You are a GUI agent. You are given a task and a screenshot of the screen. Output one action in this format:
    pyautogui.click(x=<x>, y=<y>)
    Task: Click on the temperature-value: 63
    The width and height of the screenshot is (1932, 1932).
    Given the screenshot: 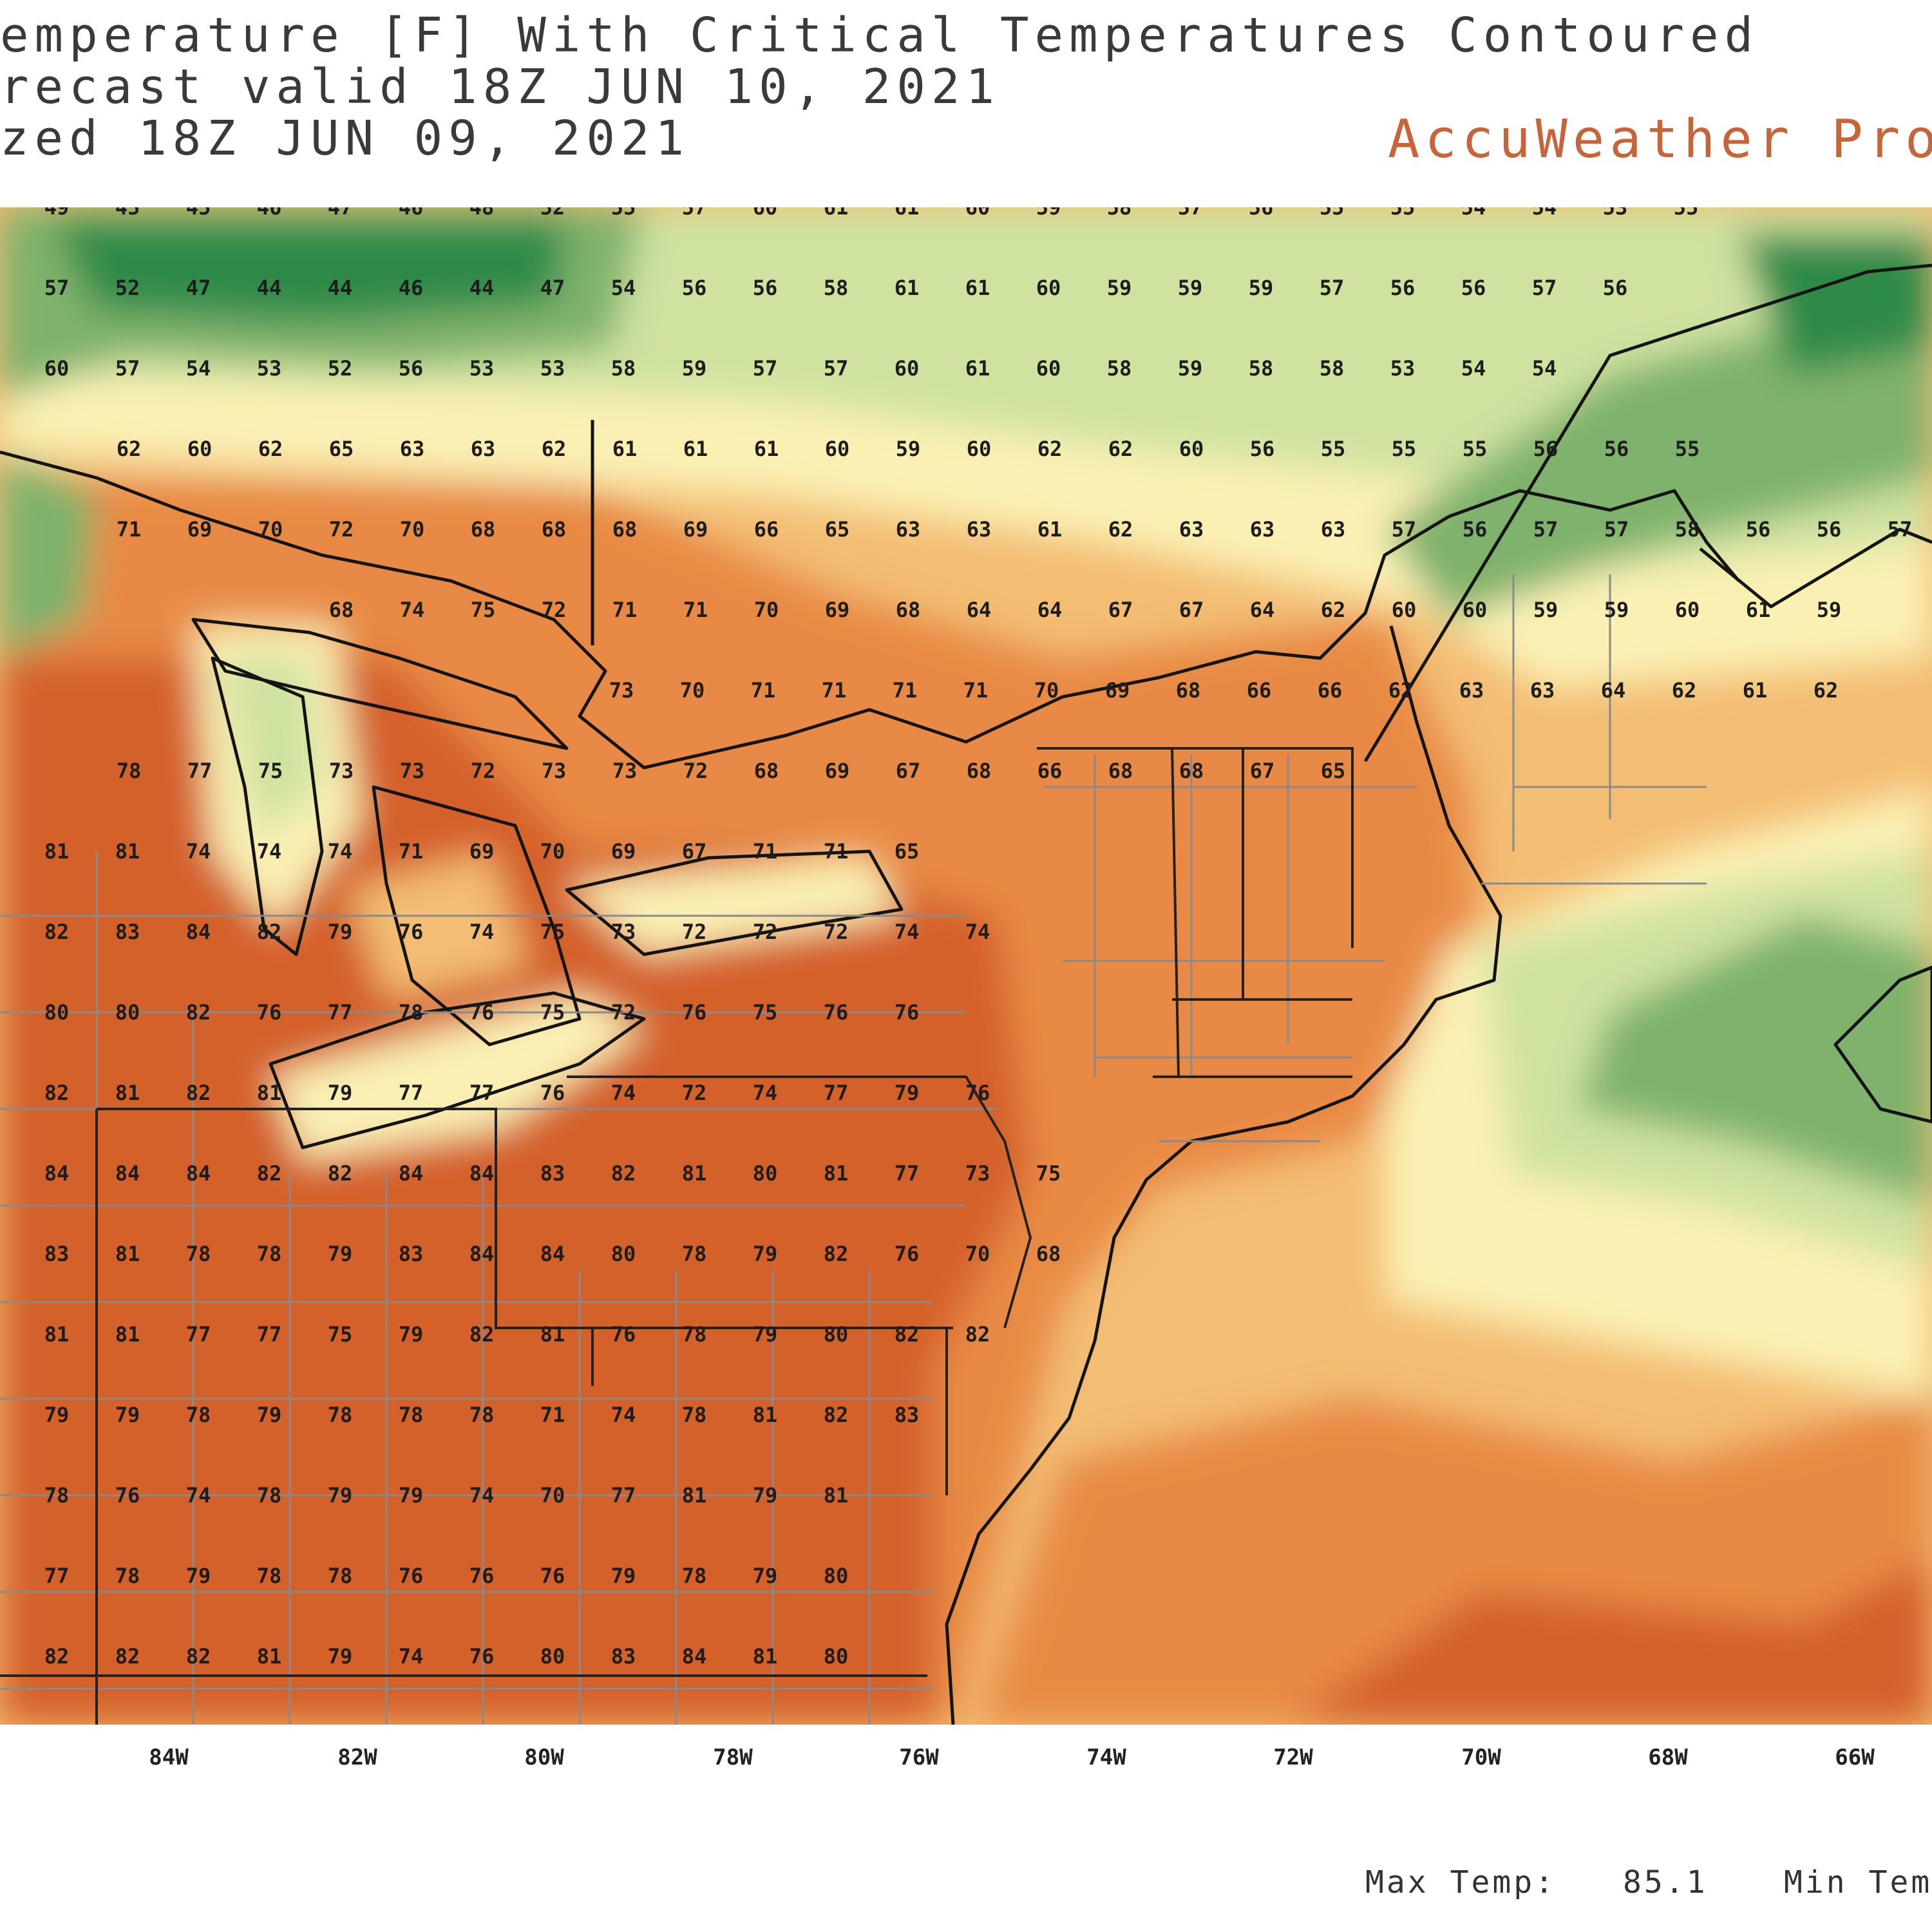 What is the action you would take?
    pyautogui.click(x=1333, y=529)
    